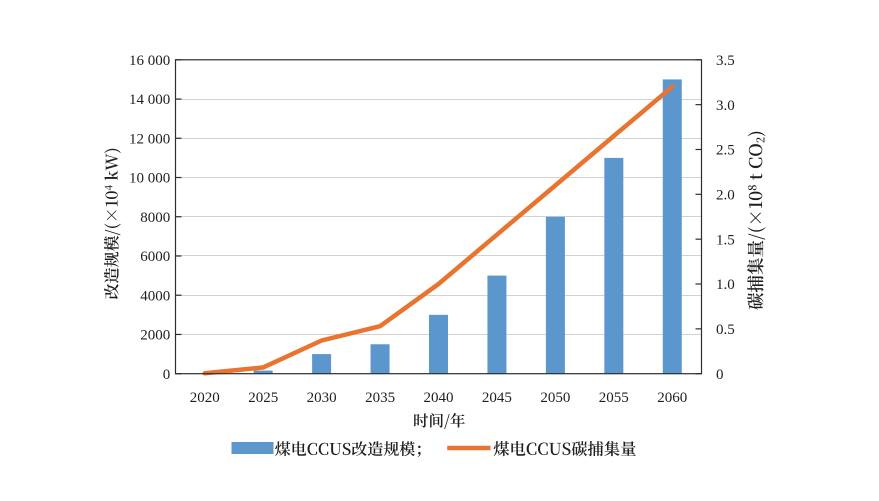 This screenshot has width=879, height=501. I want to click on svg-text: 2050, so click(555, 398).